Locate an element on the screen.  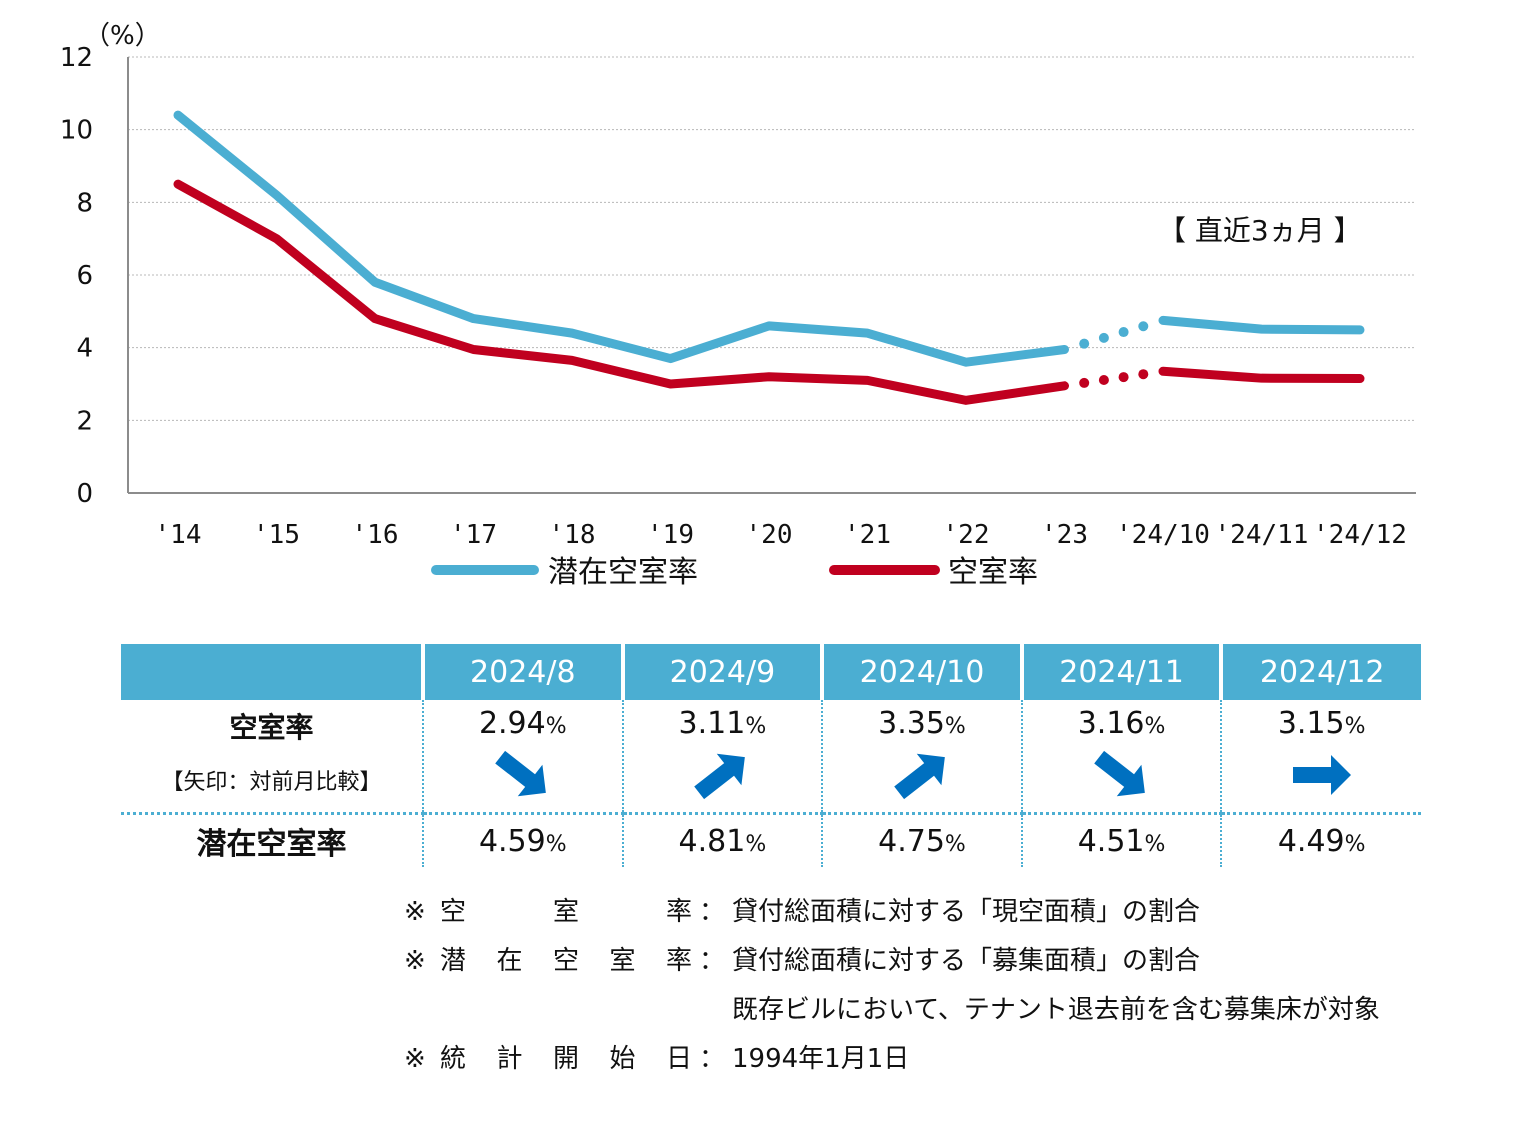
y-tick-label: 12 is located at coordinates (76, 58).